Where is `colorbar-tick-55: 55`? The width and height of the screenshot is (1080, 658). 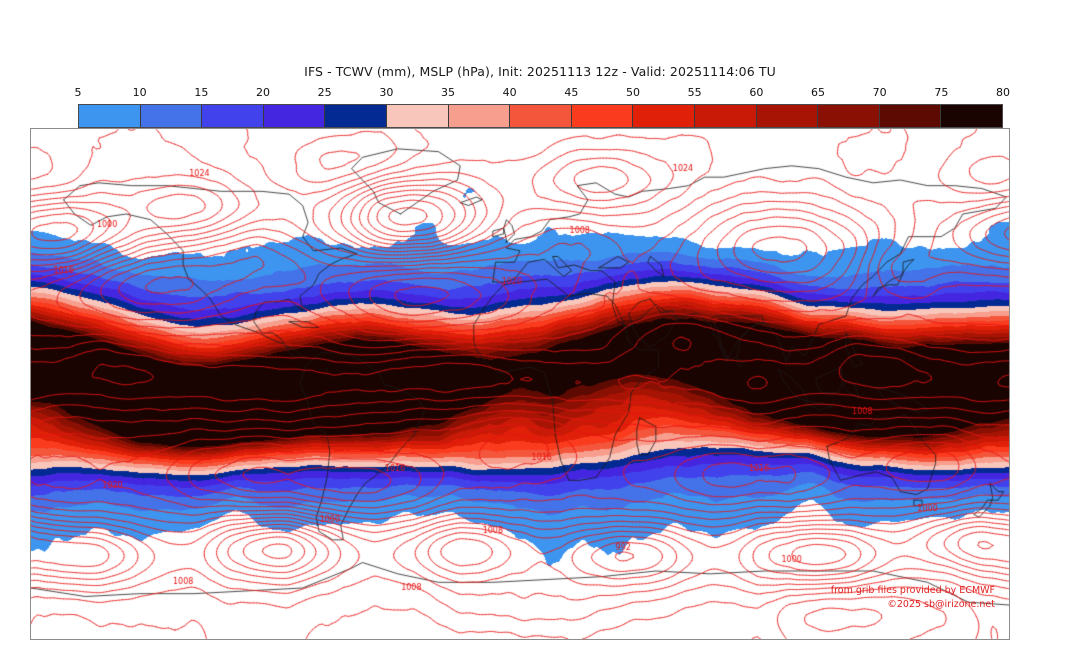 colorbar-tick-55: 55 is located at coordinates (694, 92).